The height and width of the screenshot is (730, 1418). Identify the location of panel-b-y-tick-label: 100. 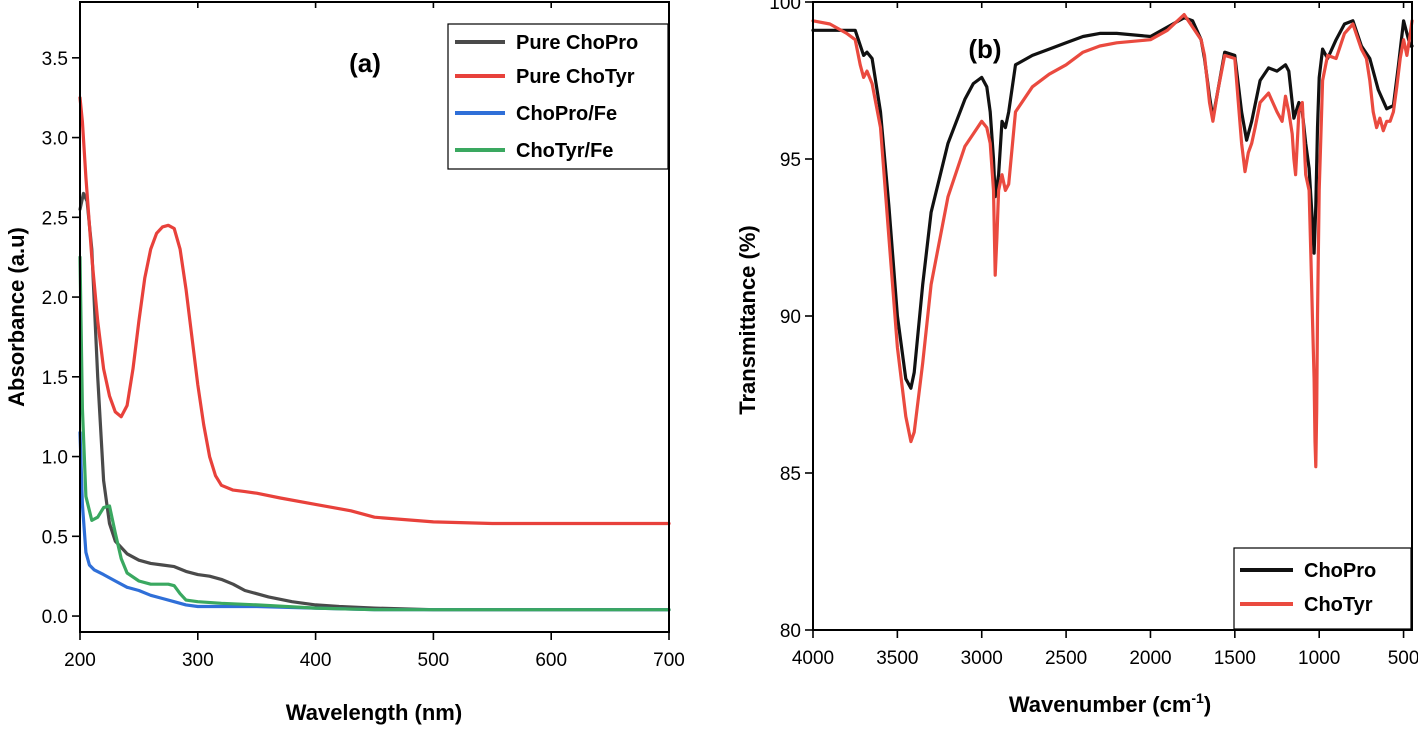
(785, 7).